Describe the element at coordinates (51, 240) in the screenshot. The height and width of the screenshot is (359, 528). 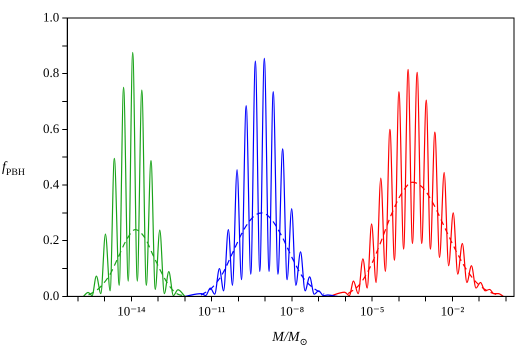
I see `y-tick-label: 0.2` at that location.